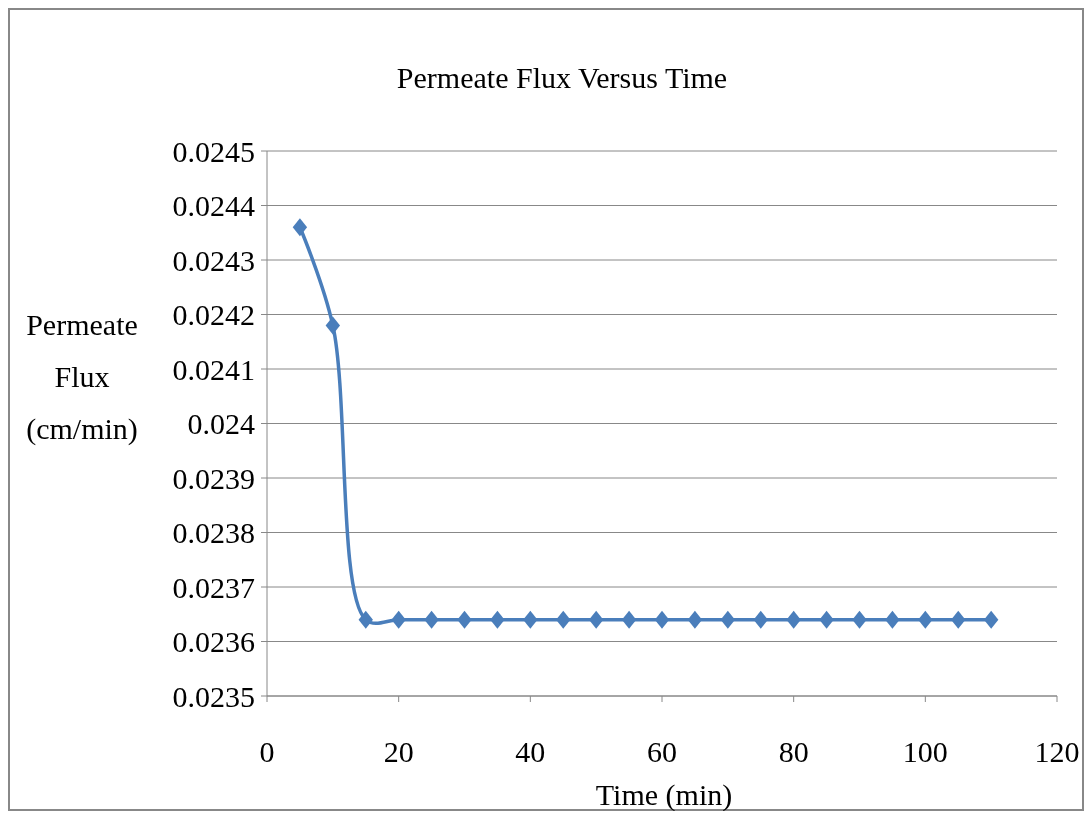 The height and width of the screenshot is (819, 1092). What do you see at coordinates (213, 587) in the screenshot?
I see `y-tick-label: 0.0237` at bounding box center [213, 587].